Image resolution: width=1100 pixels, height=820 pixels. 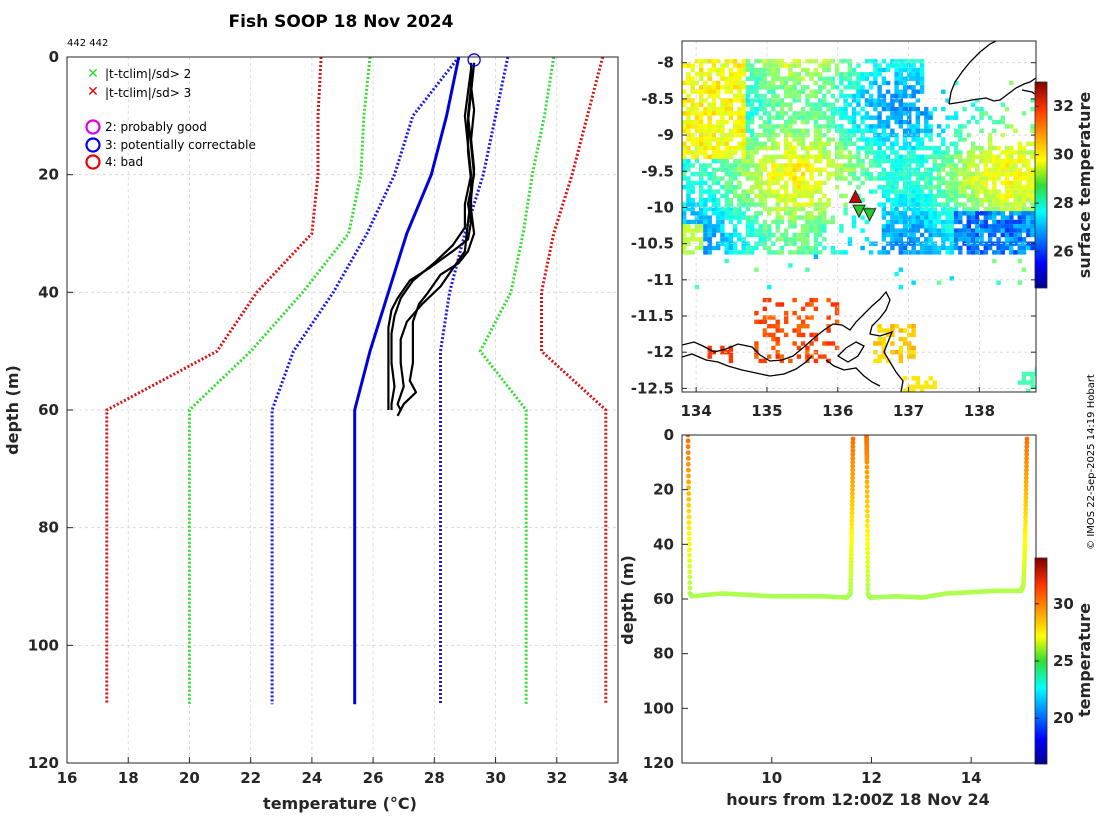 I want to click on figure-title: Fish SOOP 18 Nov 2024, so click(x=341, y=22).